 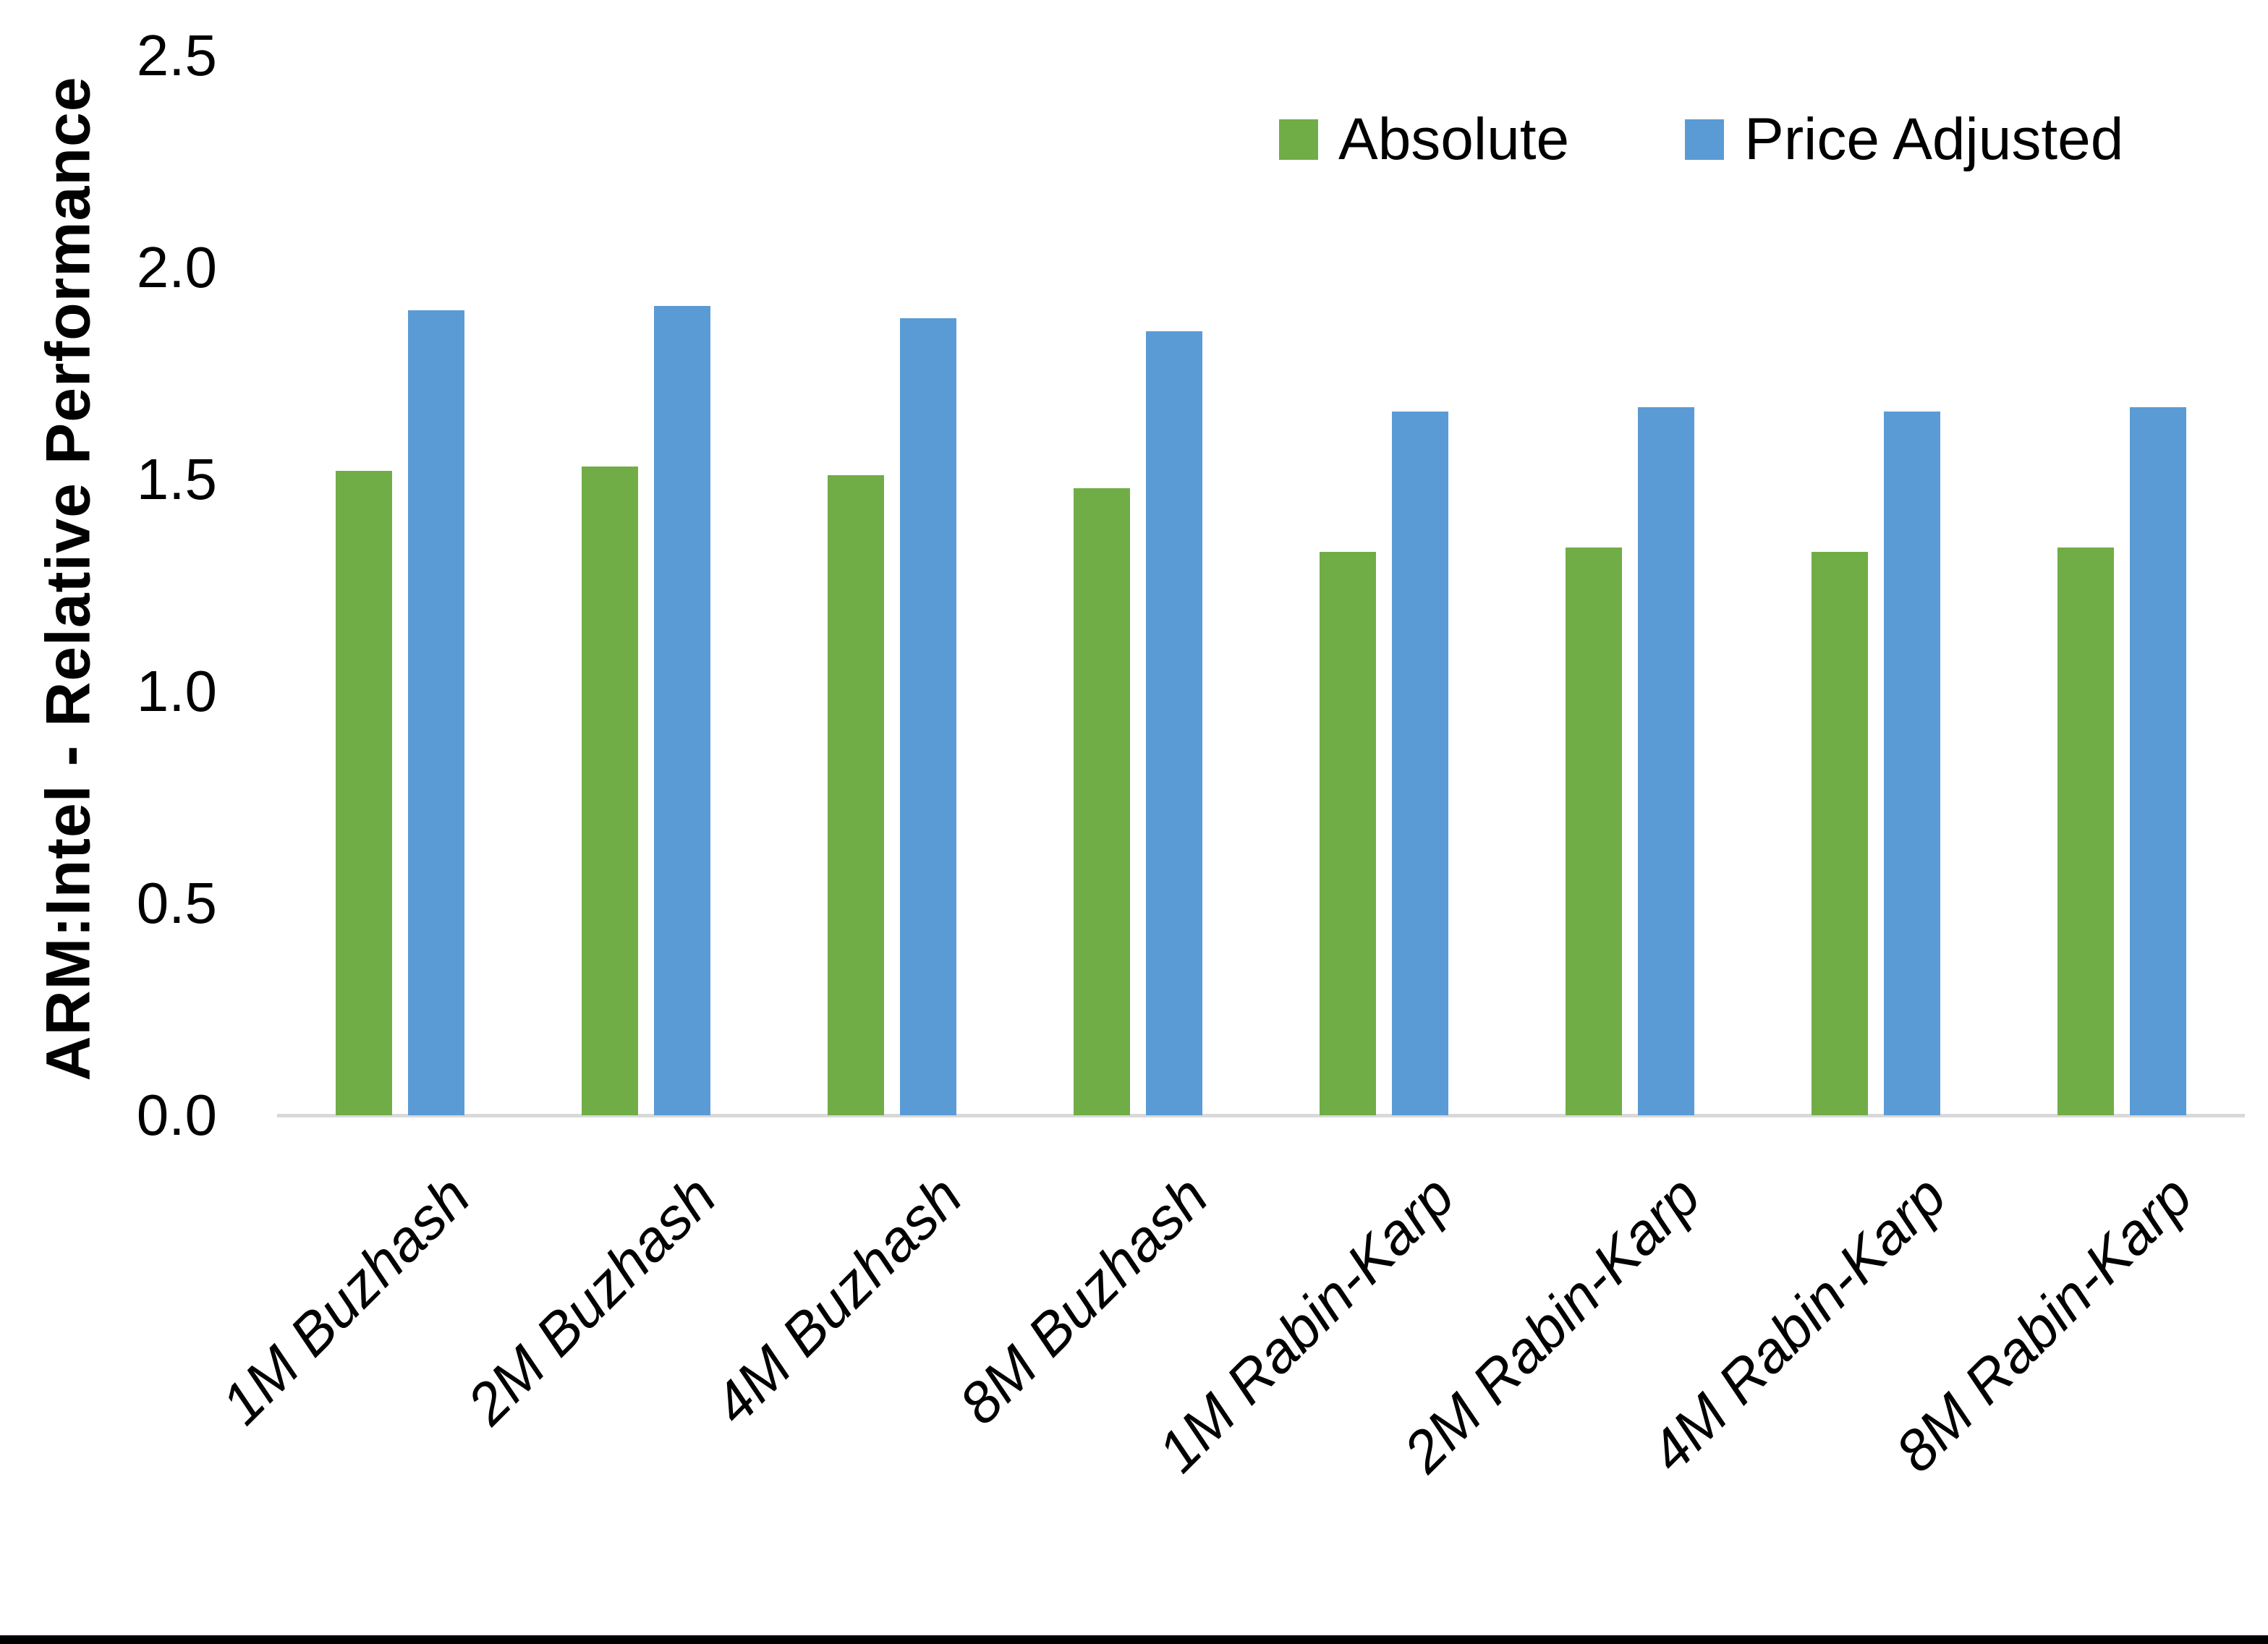 I want to click on x-axis-label: 8M Buzhash, so click(x=1083, y=1300).